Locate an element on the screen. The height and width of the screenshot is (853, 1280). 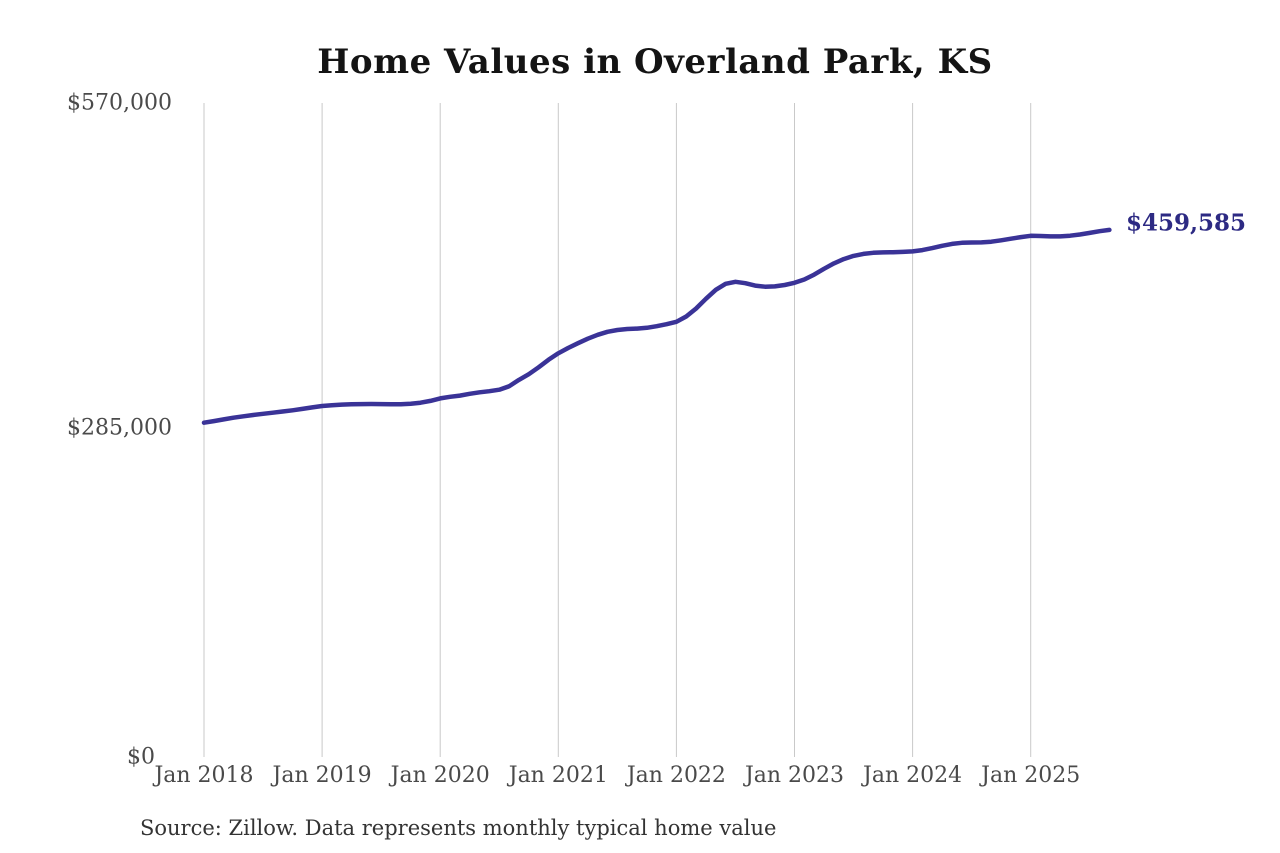
x-tick-label-2024: Jan 2024 is located at coordinates (911, 775).